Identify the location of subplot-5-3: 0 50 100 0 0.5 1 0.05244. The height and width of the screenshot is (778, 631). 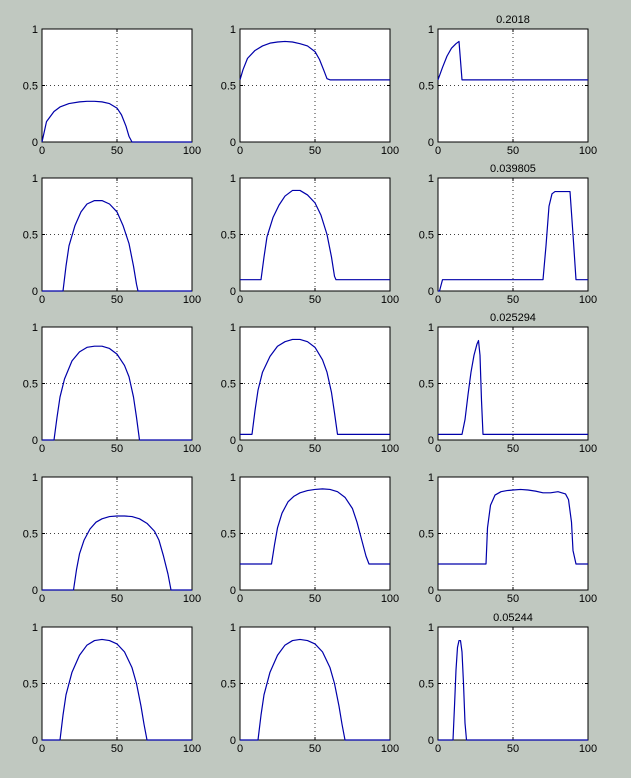
(508, 683).